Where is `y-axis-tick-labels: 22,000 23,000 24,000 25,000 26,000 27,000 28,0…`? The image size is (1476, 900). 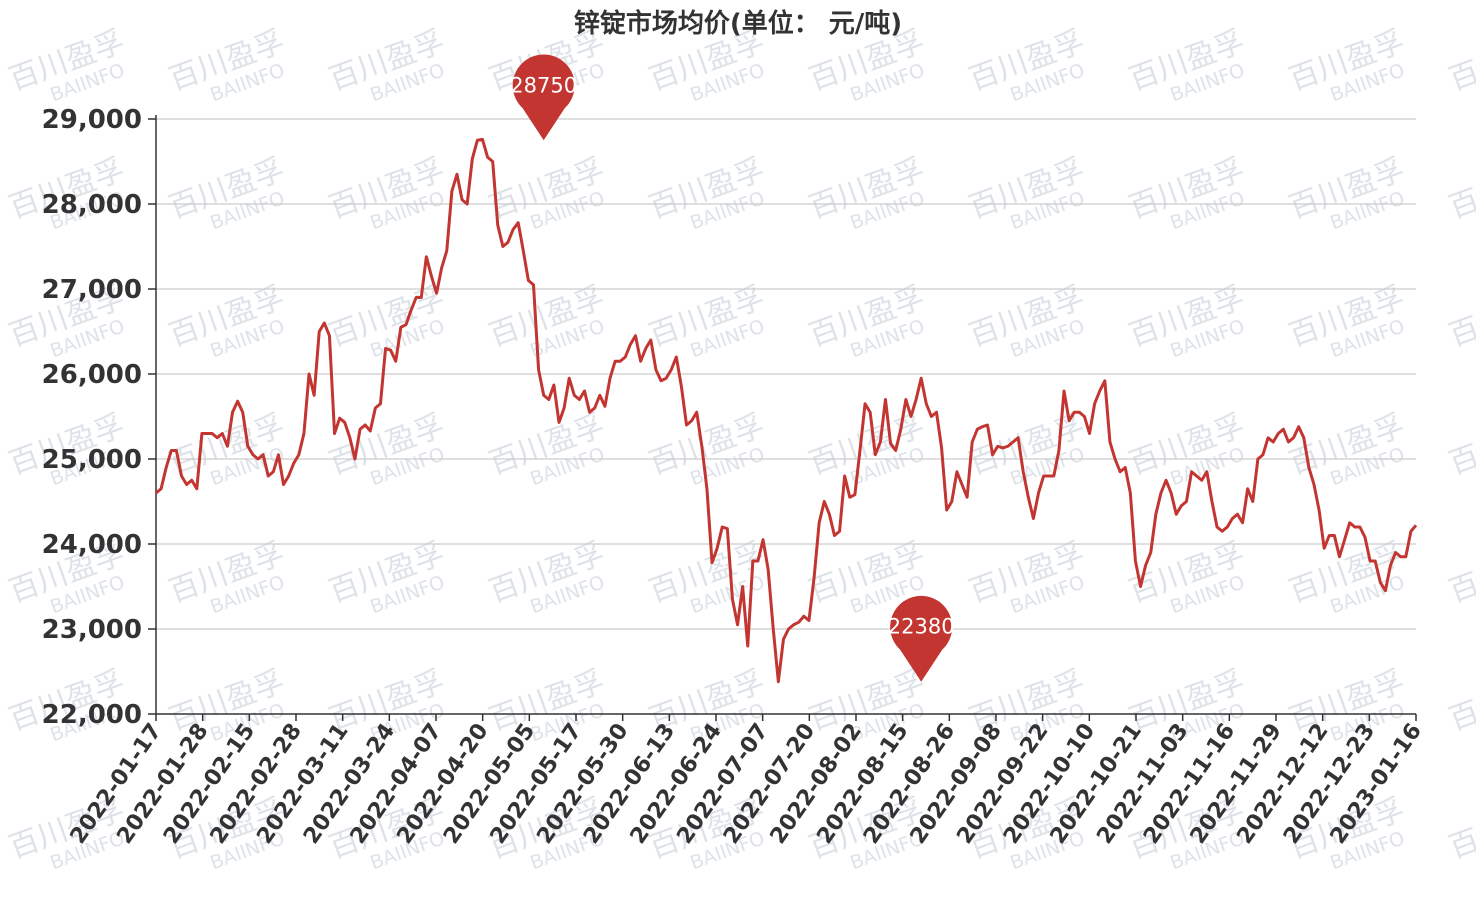 y-axis-tick-labels: 22,000 23,000 24,000 25,000 26,000 27,000 28,0… is located at coordinates (92, 417).